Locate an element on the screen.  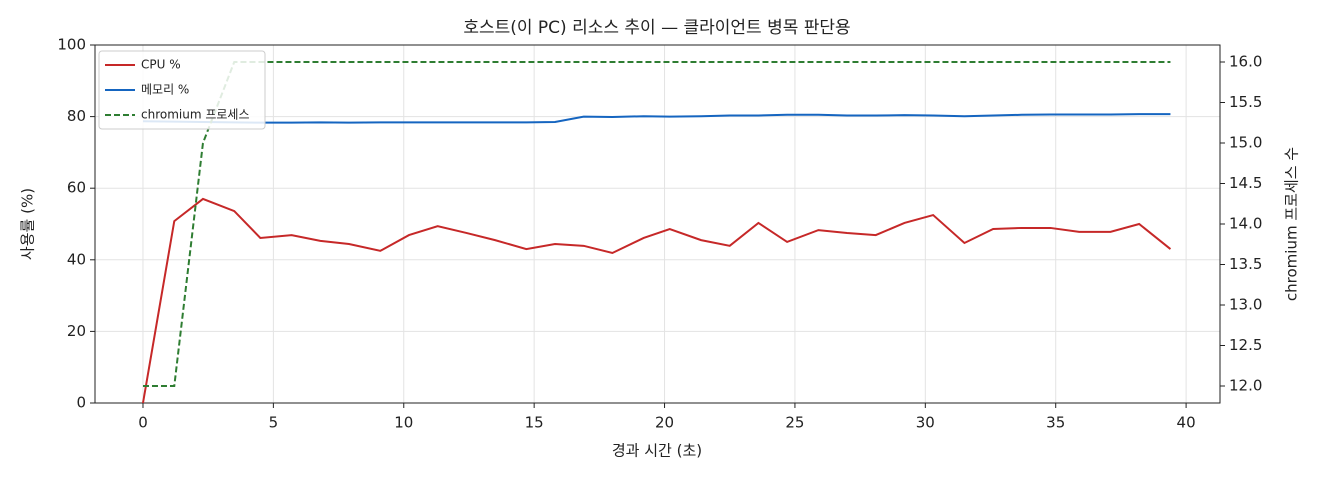
y2-tick-label: 12.0 is located at coordinates (1245, 385).